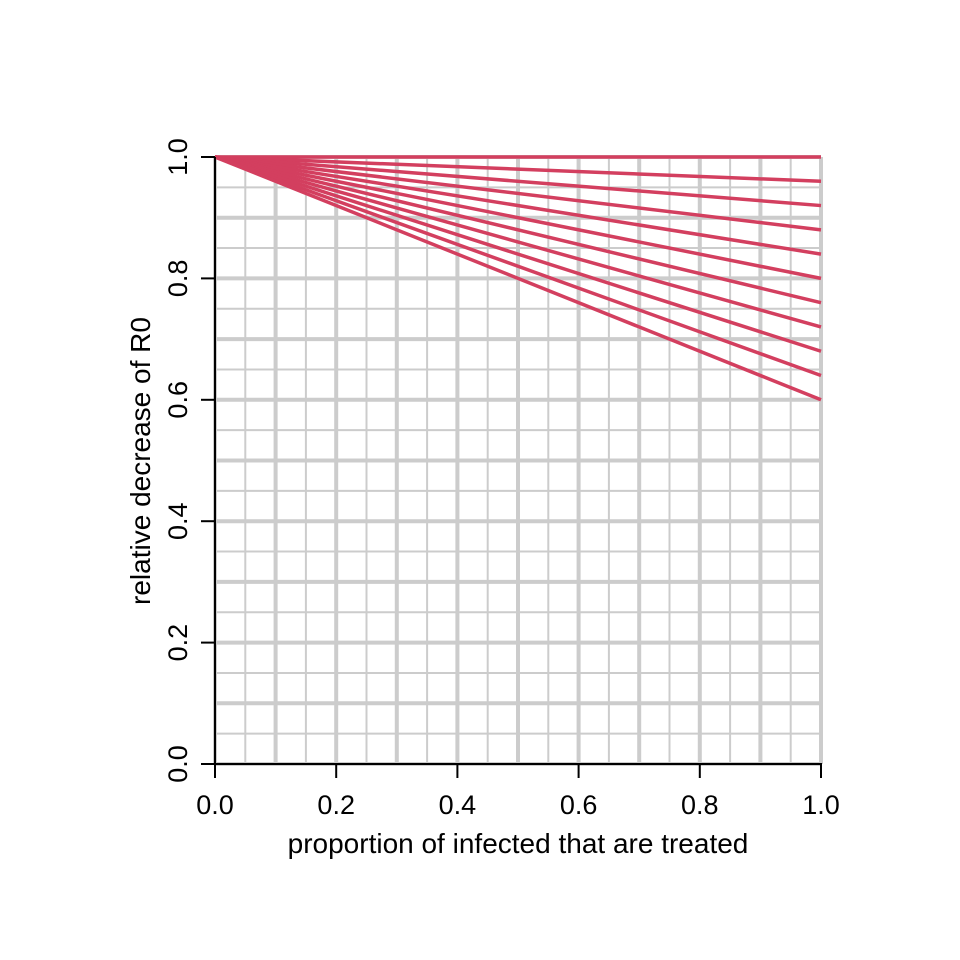  Describe the element at coordinates (700, 805) in the screenshot. I see `x-tick-label: 0.8` at that location.